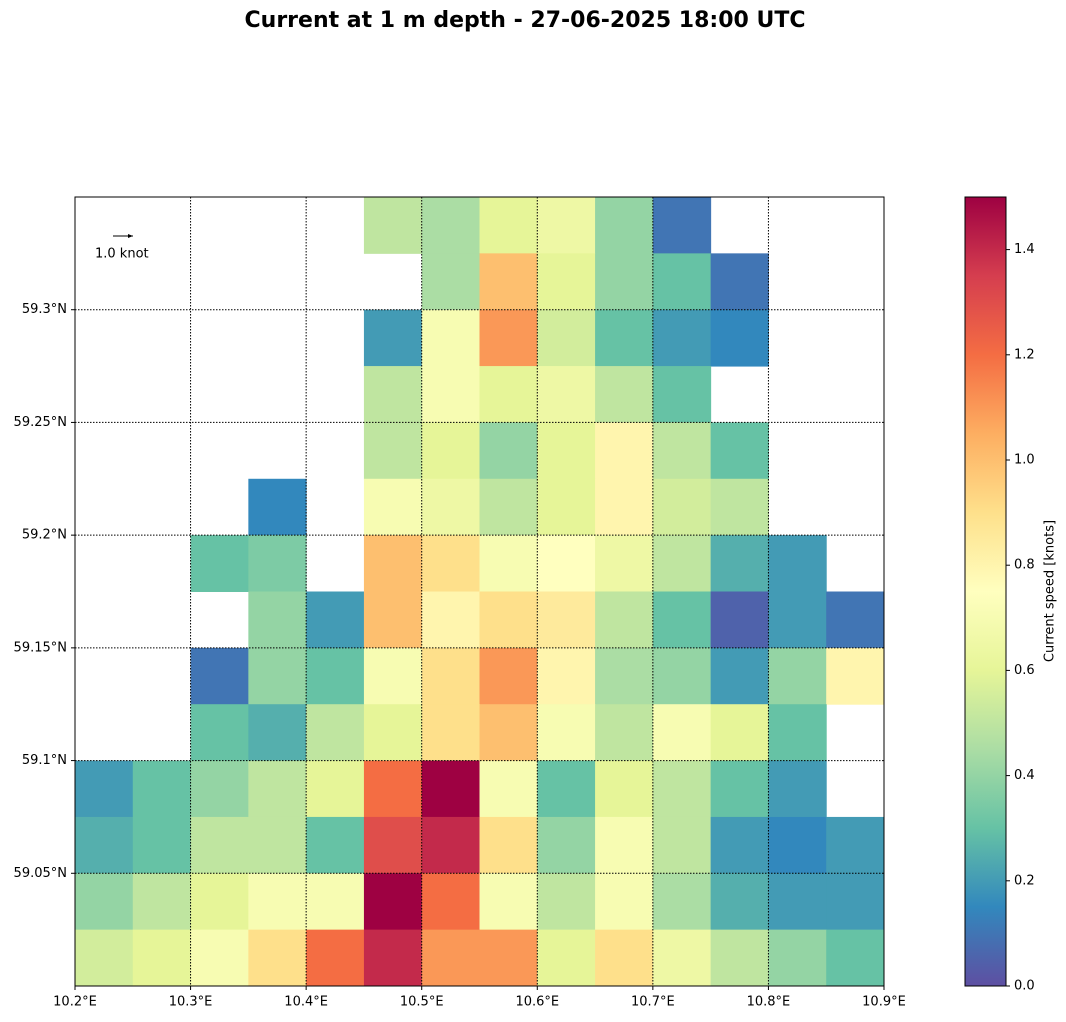  What do you see at coordinates (1024, 249) in the screenshot?
I see `colorbar-tick-label: 1.4` at bounding box center [1024, 249].